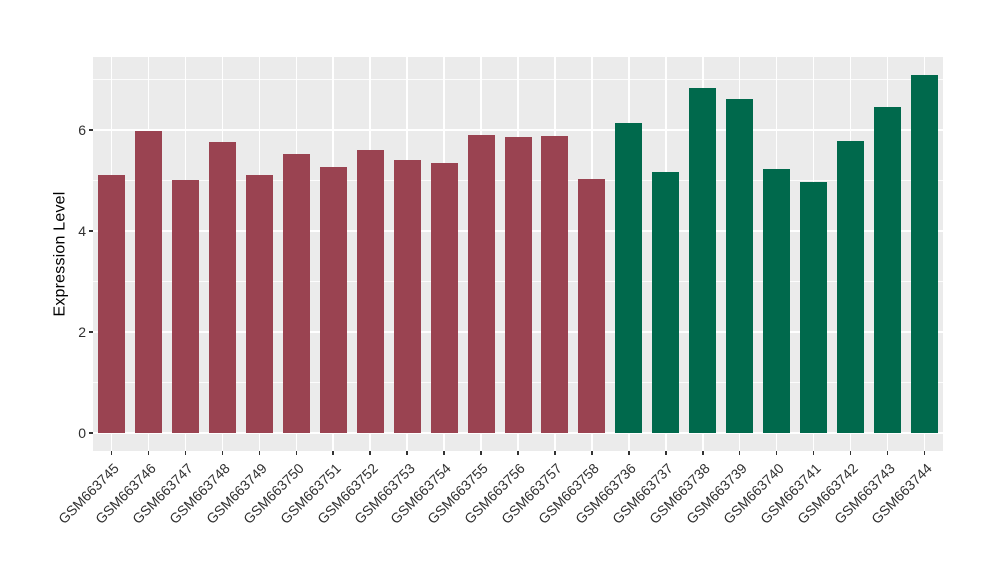  Describe the element at coordinates (82, 231) in the screenshot. I see `y-tick-label: 4` at that location.